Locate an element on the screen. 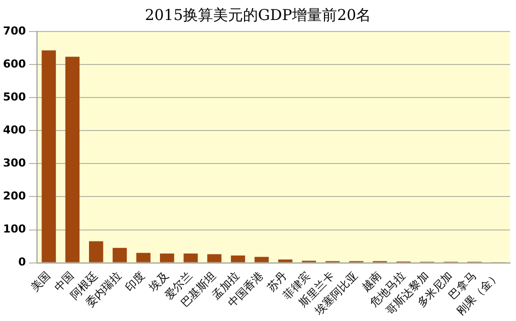 This screenshot has width=516, height=321. x-tick-label: 印度 is located at coordinates (135, 281).